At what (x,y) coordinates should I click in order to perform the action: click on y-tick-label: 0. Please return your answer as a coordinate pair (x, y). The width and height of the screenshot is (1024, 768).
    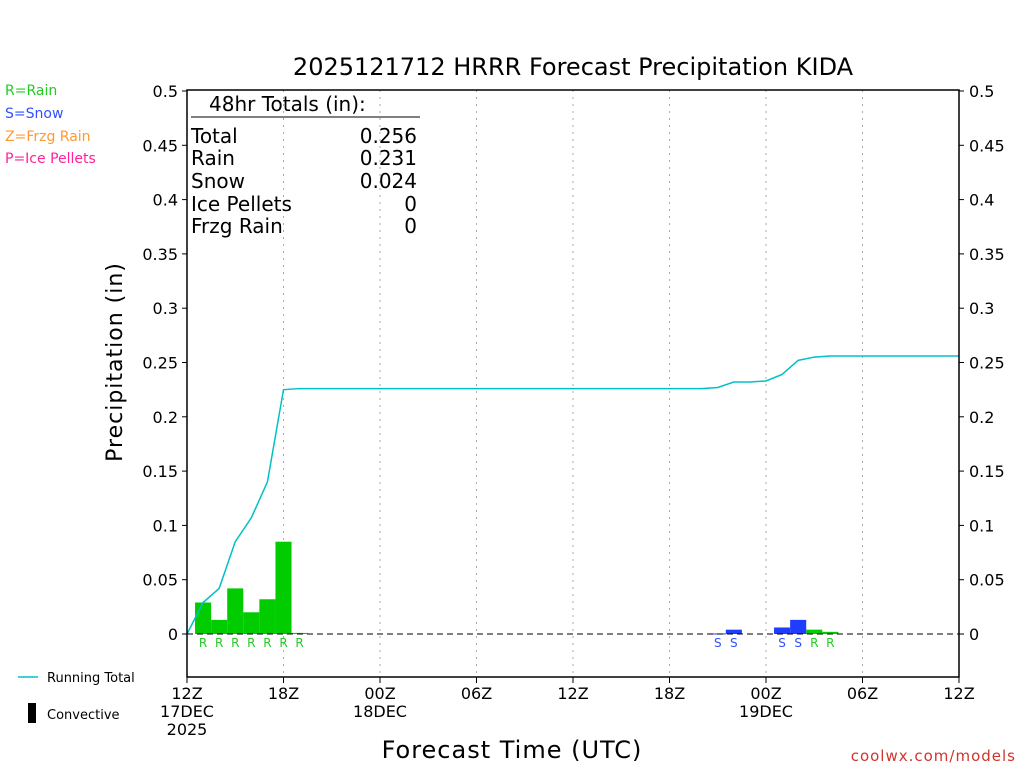
    Looking at the image, I should click on (173, 634).